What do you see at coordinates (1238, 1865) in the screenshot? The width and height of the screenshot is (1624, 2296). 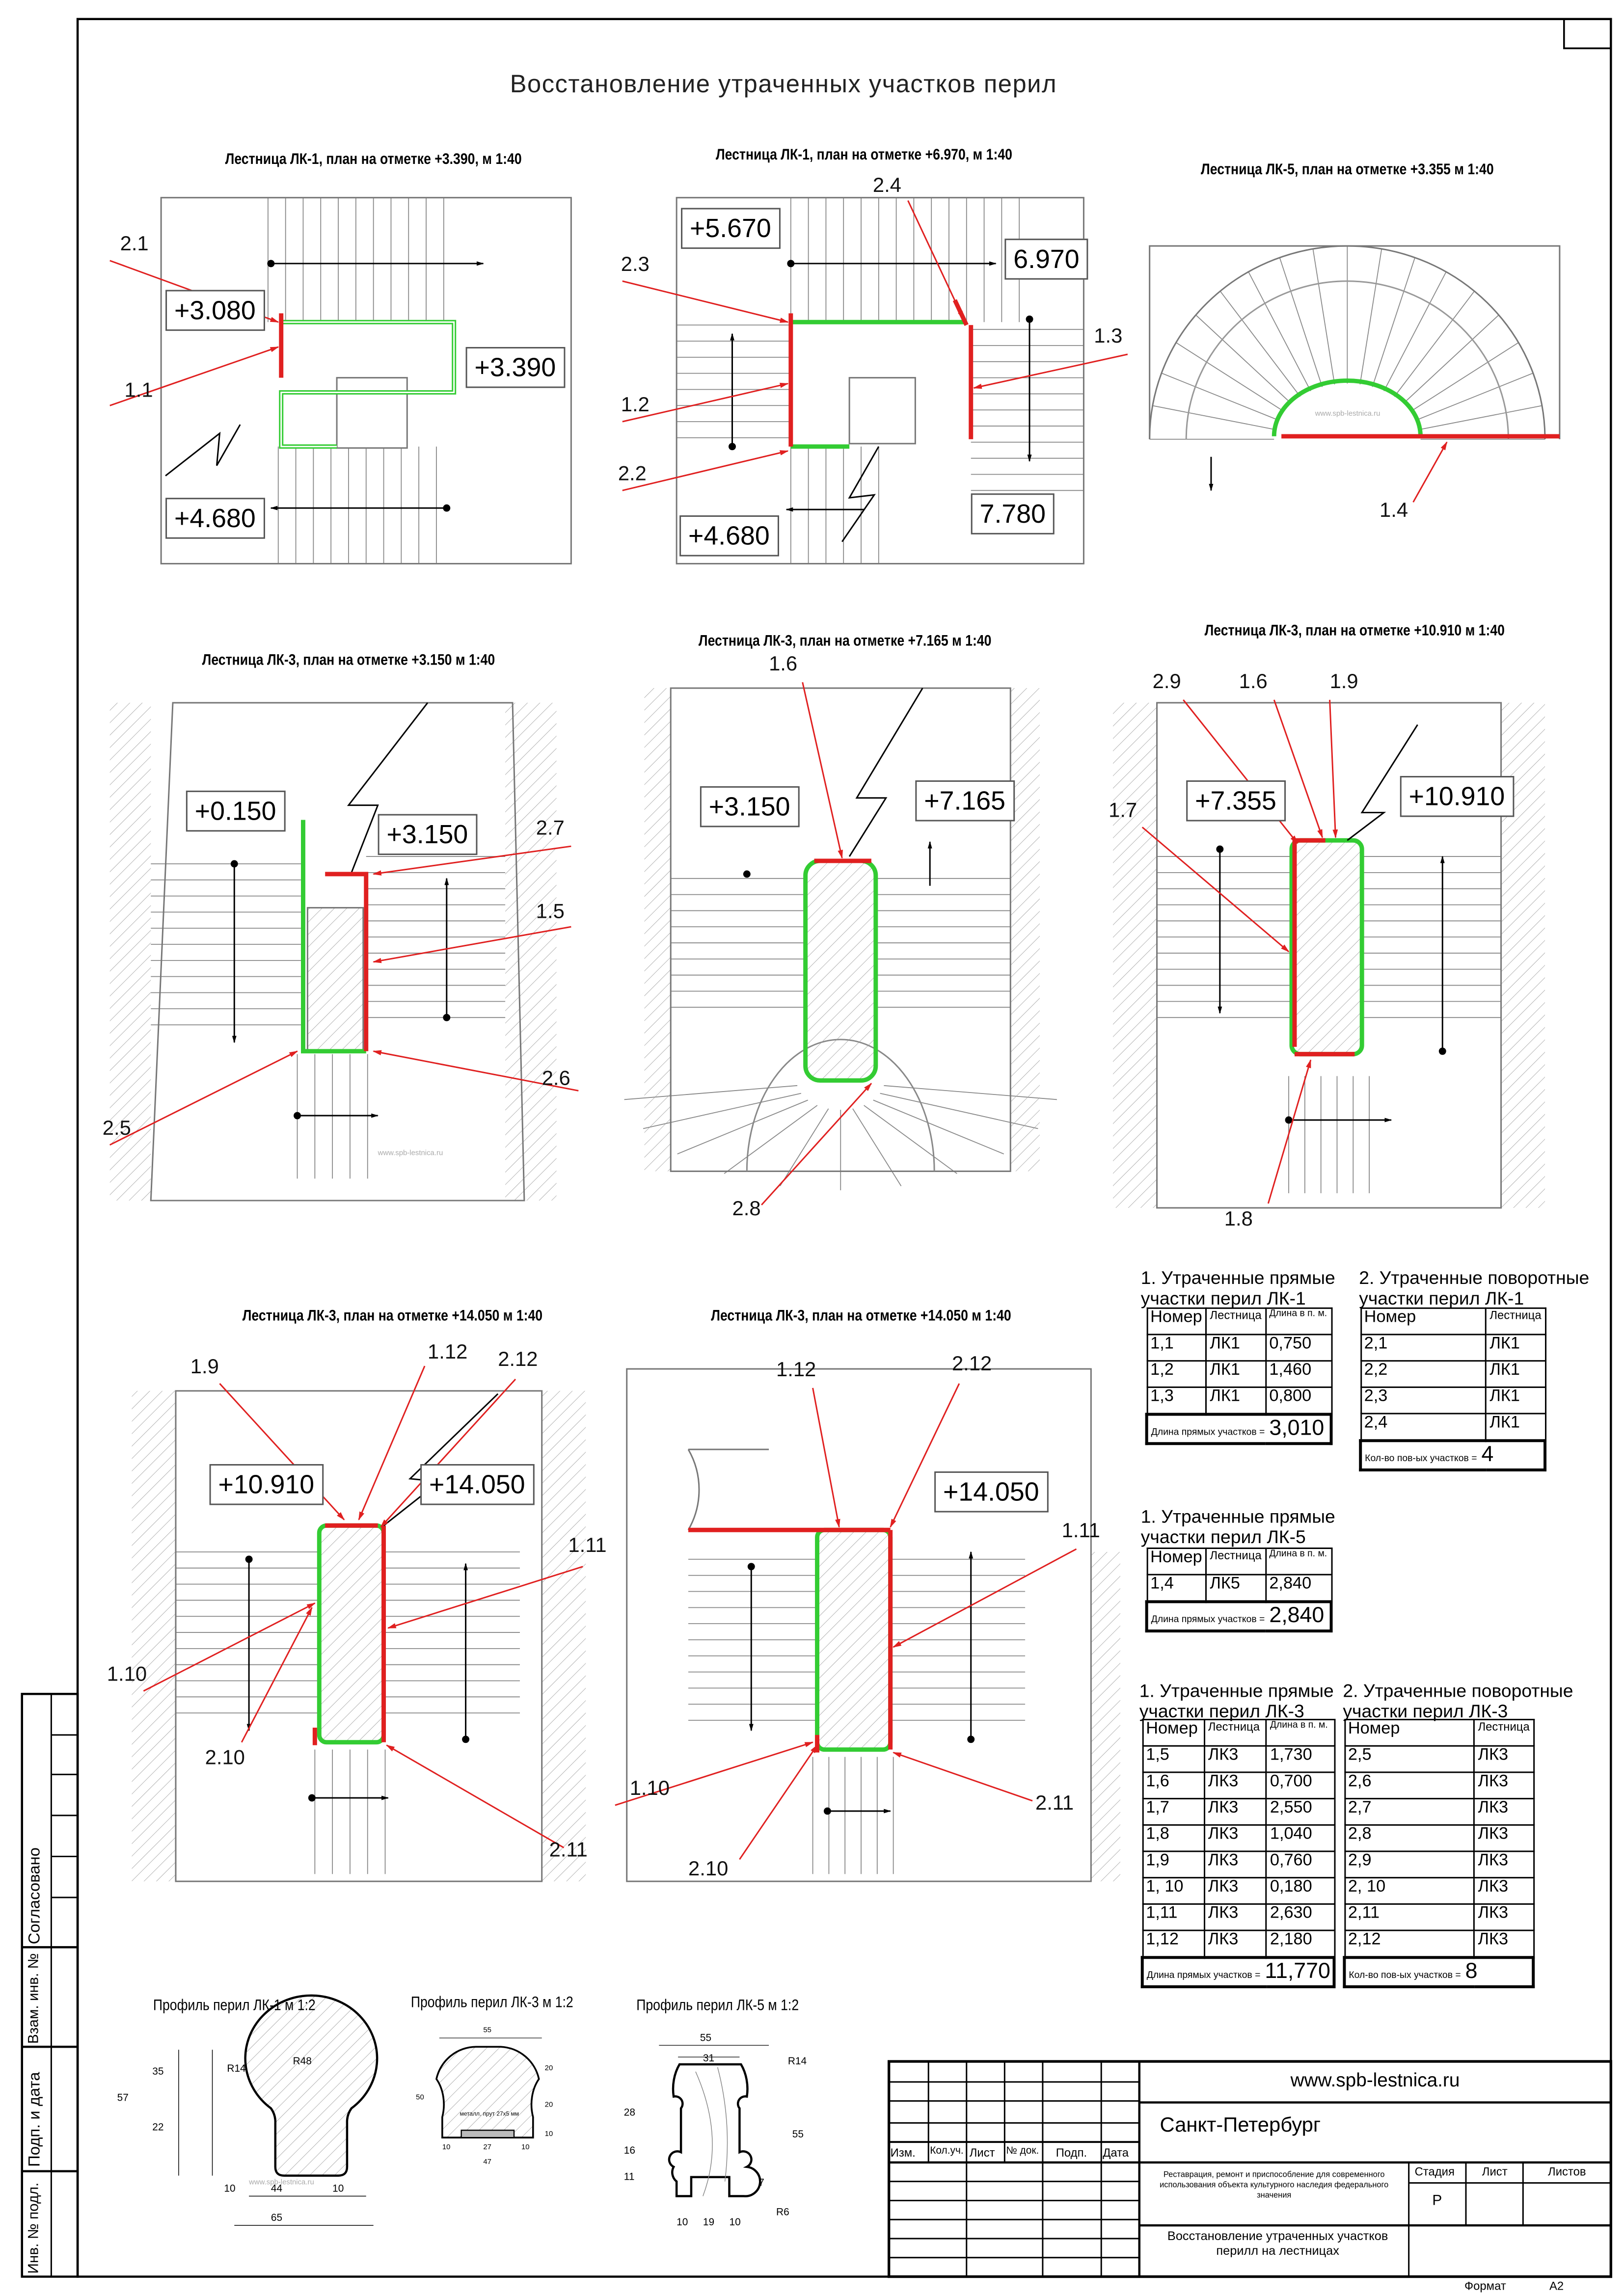 I see `table-row: 1,9 ЛК3 0,760` at bounding box center [1238, 1865].